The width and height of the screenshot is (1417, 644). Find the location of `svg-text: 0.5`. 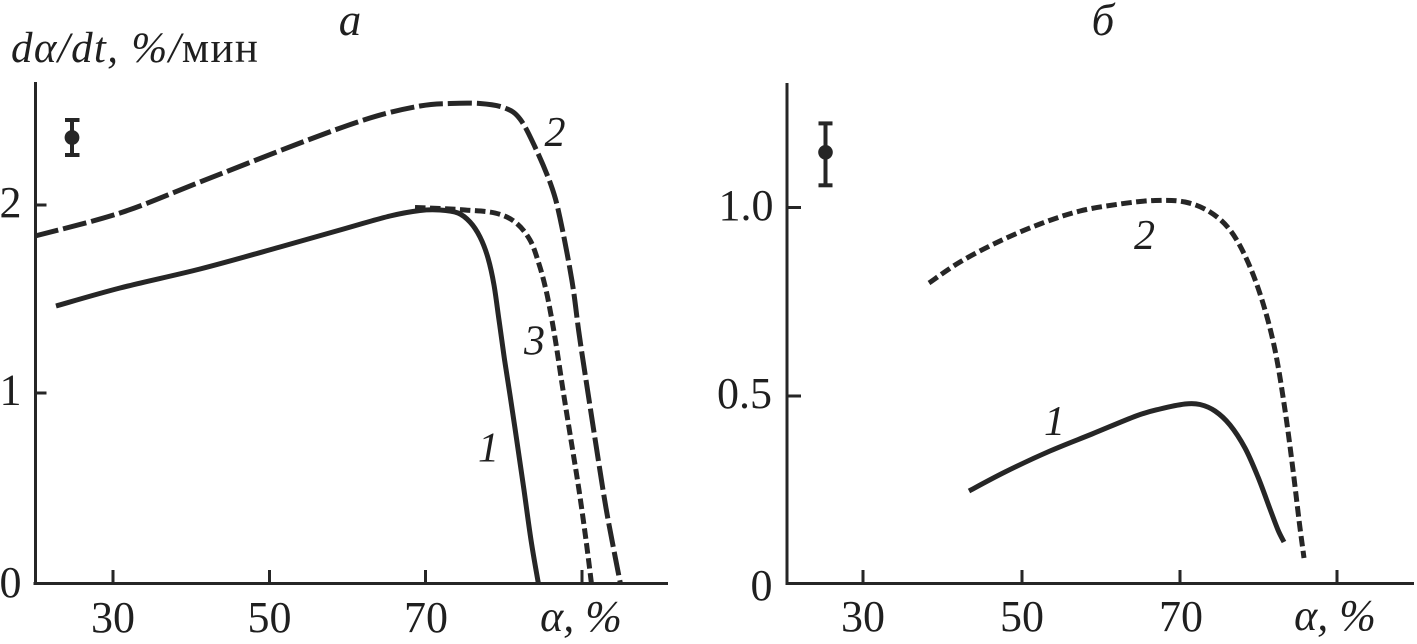

svg-text: 0.5 is located at coordinates (744, 393).